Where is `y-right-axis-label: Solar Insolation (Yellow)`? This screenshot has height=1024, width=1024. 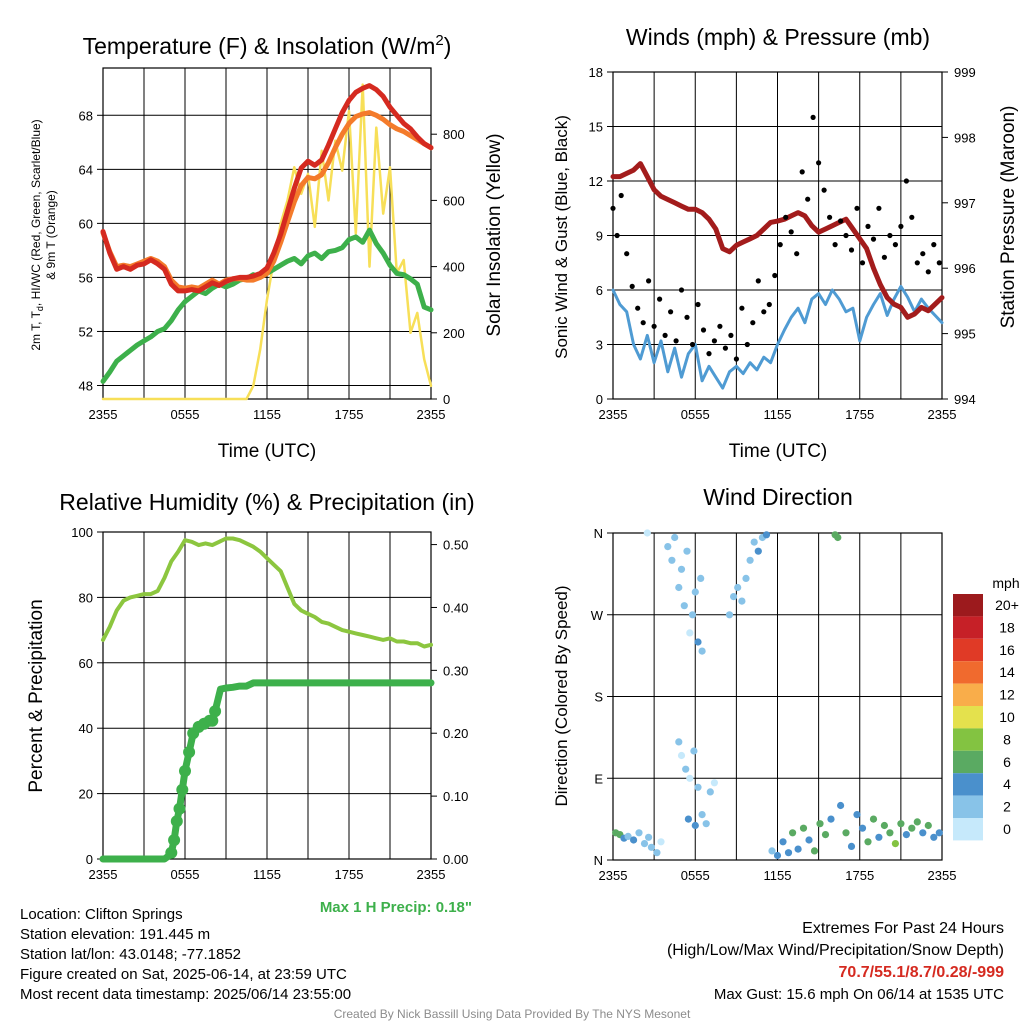
y-right-axis-label: Solar Insolation (Yellow) is located at coordinates (494, 234).